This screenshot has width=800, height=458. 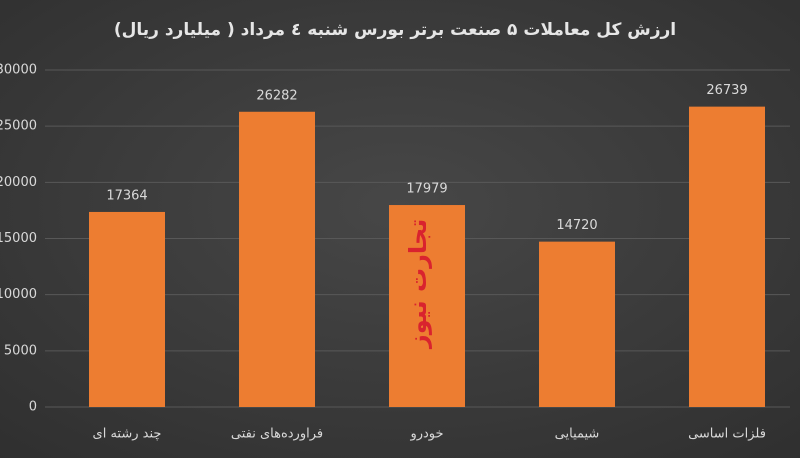 What do you see at coordinates (426, 189) in the screenshot?
I see `value-label: 17979` at bounding box center [426, 189].